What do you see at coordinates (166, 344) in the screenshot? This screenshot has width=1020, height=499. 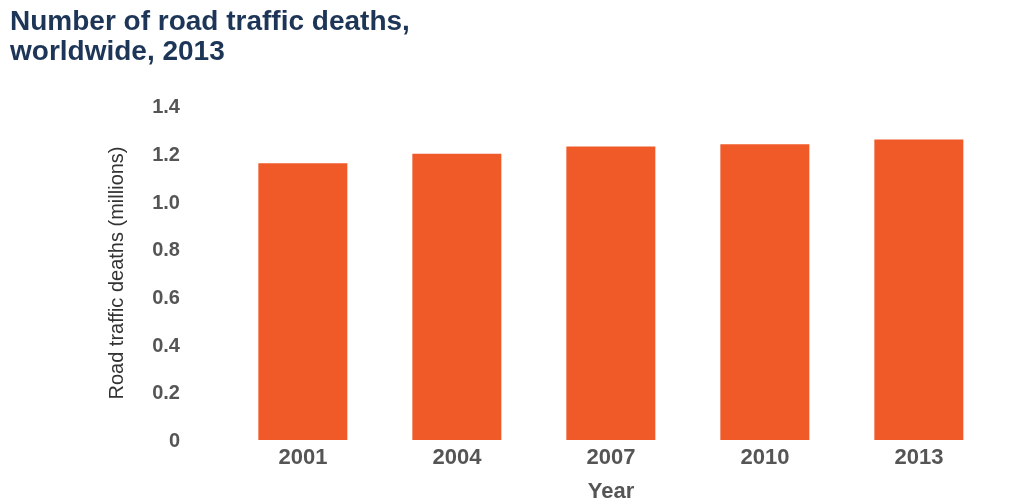 I see `y-tick-label: 0.4` at bounding box center [166, 344].